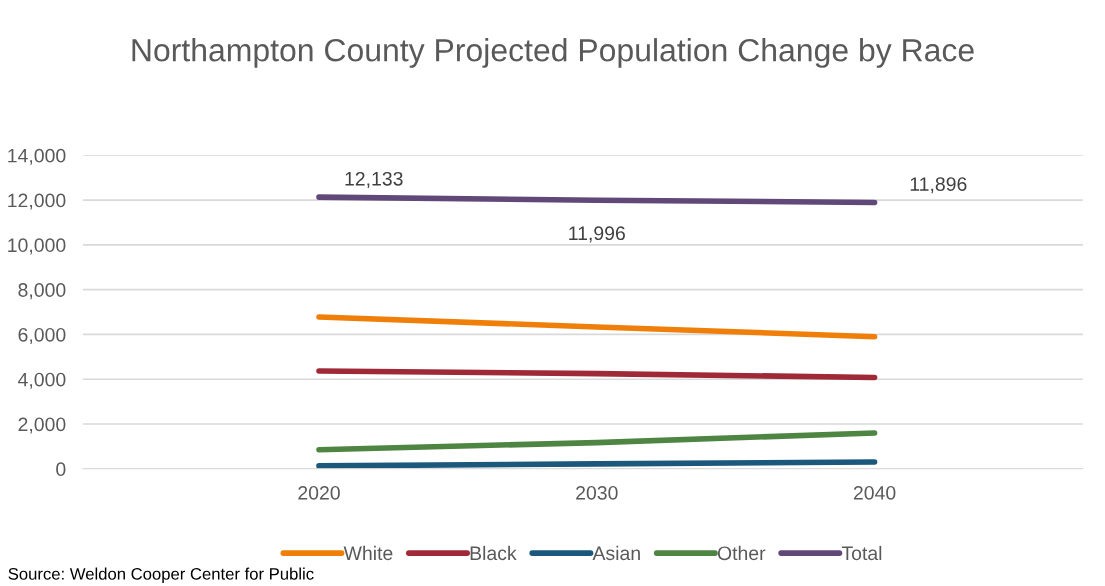 This screenshot has height=586, width=1105. What do you see at coordinates (37, 201) in the screenshot?
I see `y-tick-label: 12,000` at bounding box center [37, 201].